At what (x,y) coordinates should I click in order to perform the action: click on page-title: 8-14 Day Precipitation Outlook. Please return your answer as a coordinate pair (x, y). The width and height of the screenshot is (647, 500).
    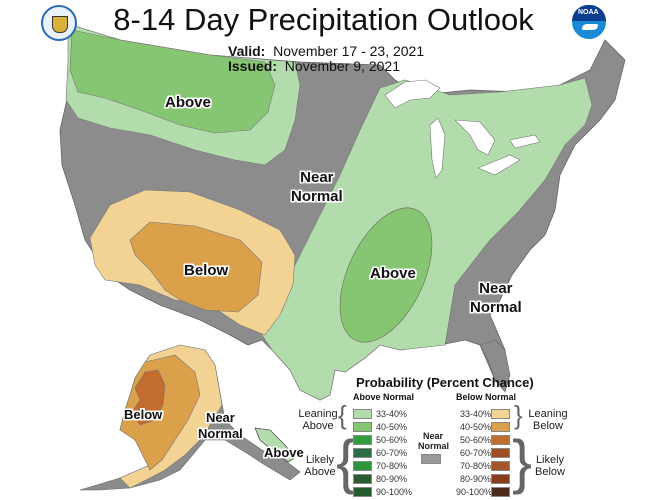
    Looking at the image, I should click on (323, 19).